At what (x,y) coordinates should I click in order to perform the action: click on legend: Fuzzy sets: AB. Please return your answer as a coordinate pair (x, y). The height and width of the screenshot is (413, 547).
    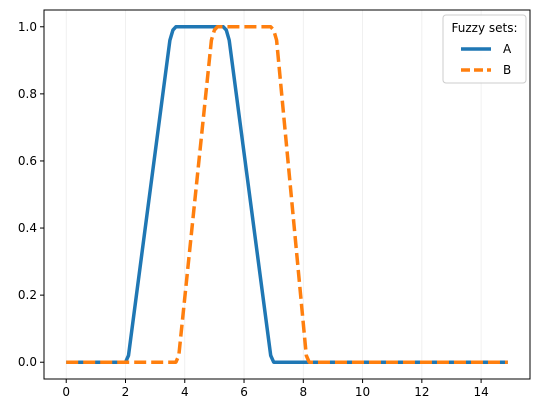
    Looking at the image, I should click on (484, 49).